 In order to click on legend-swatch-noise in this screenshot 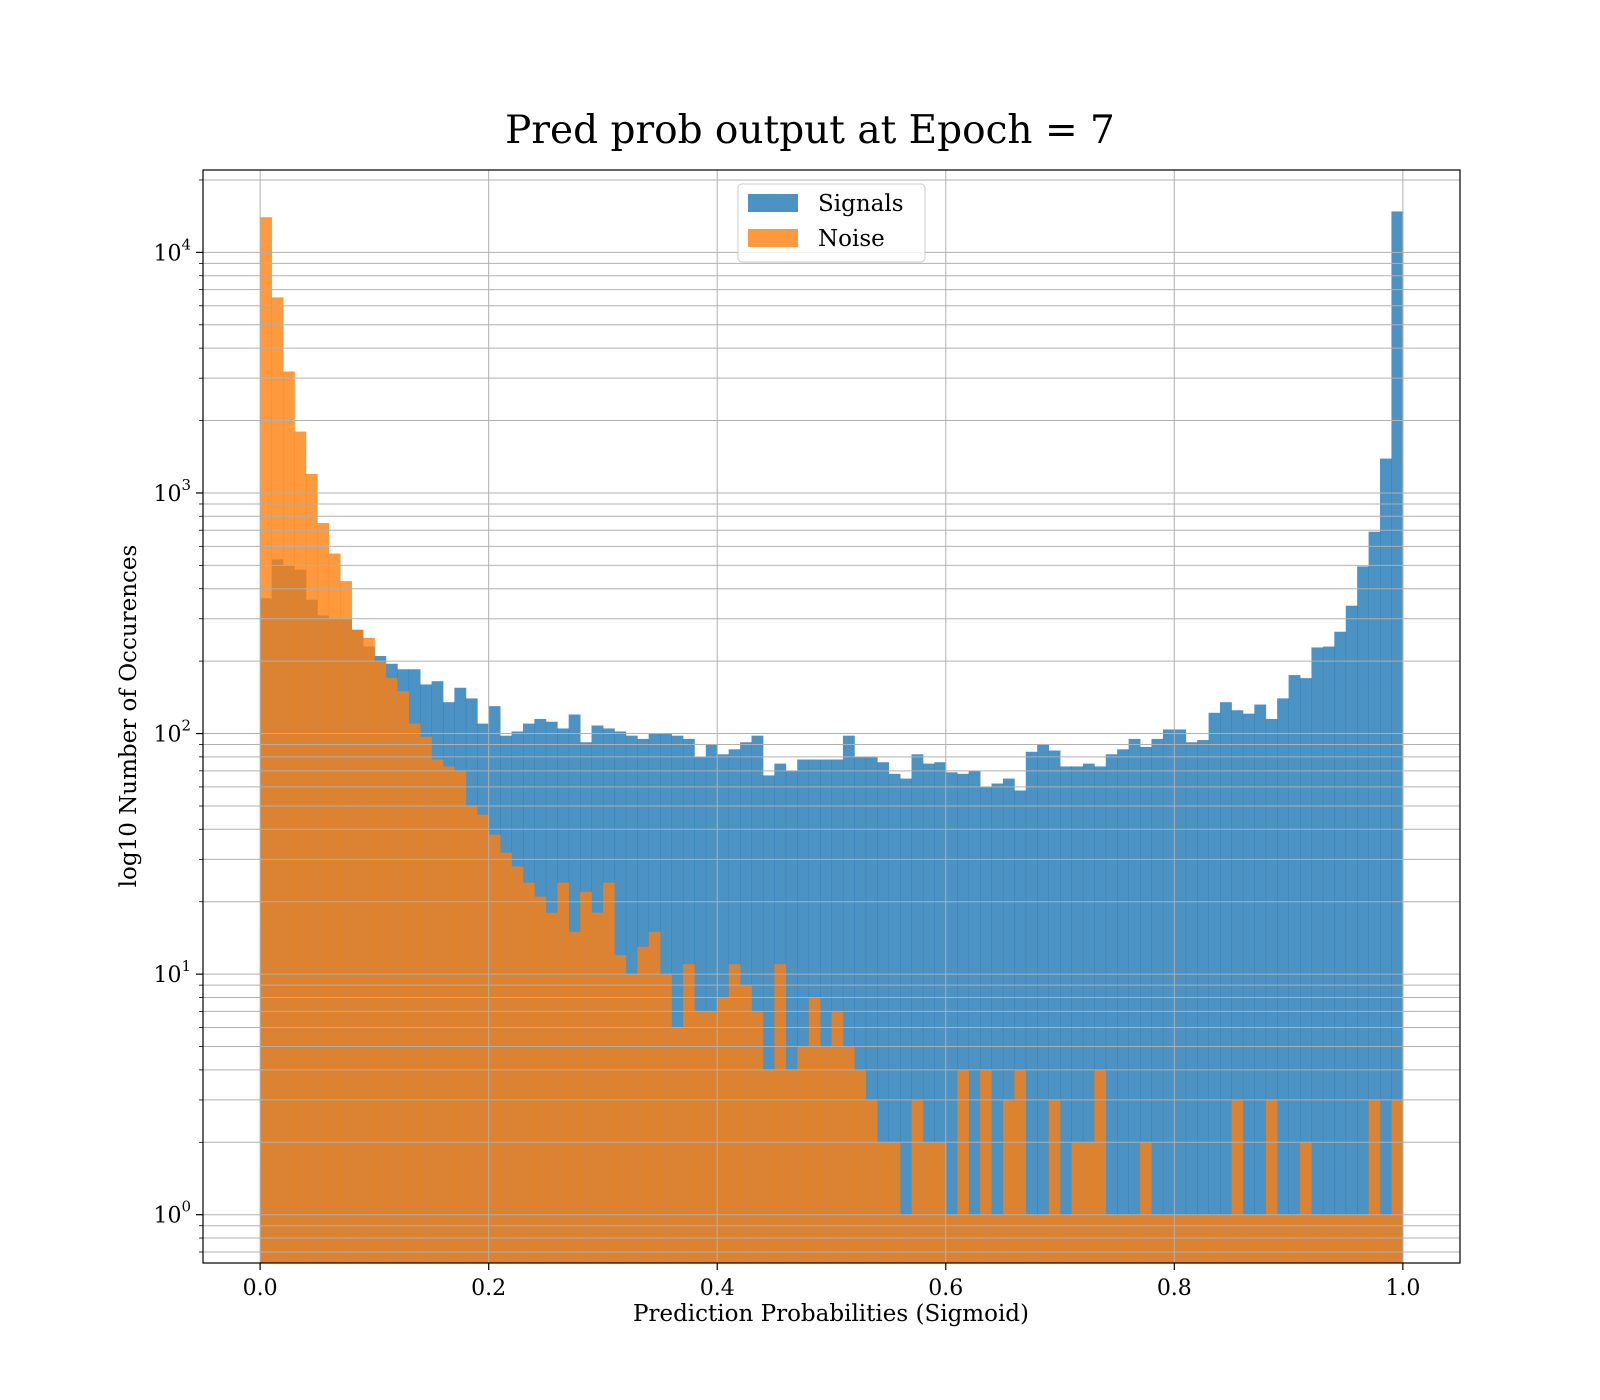, I will do `click(773, 238)`.